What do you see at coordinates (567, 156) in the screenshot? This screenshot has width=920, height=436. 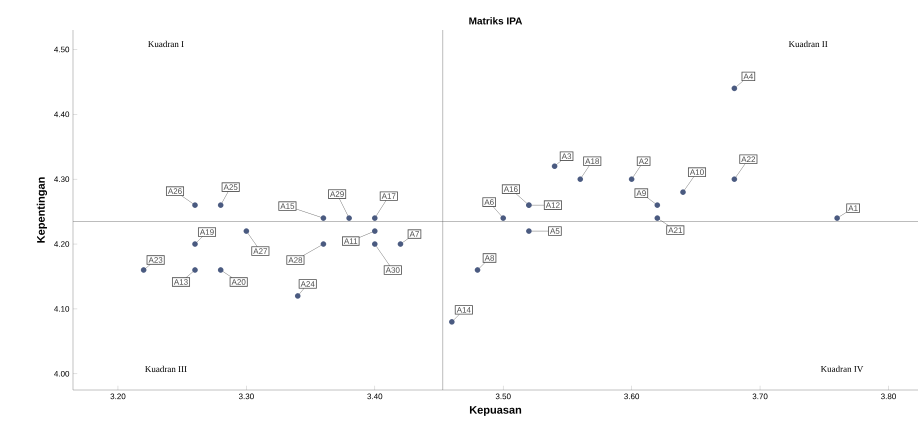 I see `annotation: A3` at bounding box center [567, 156].